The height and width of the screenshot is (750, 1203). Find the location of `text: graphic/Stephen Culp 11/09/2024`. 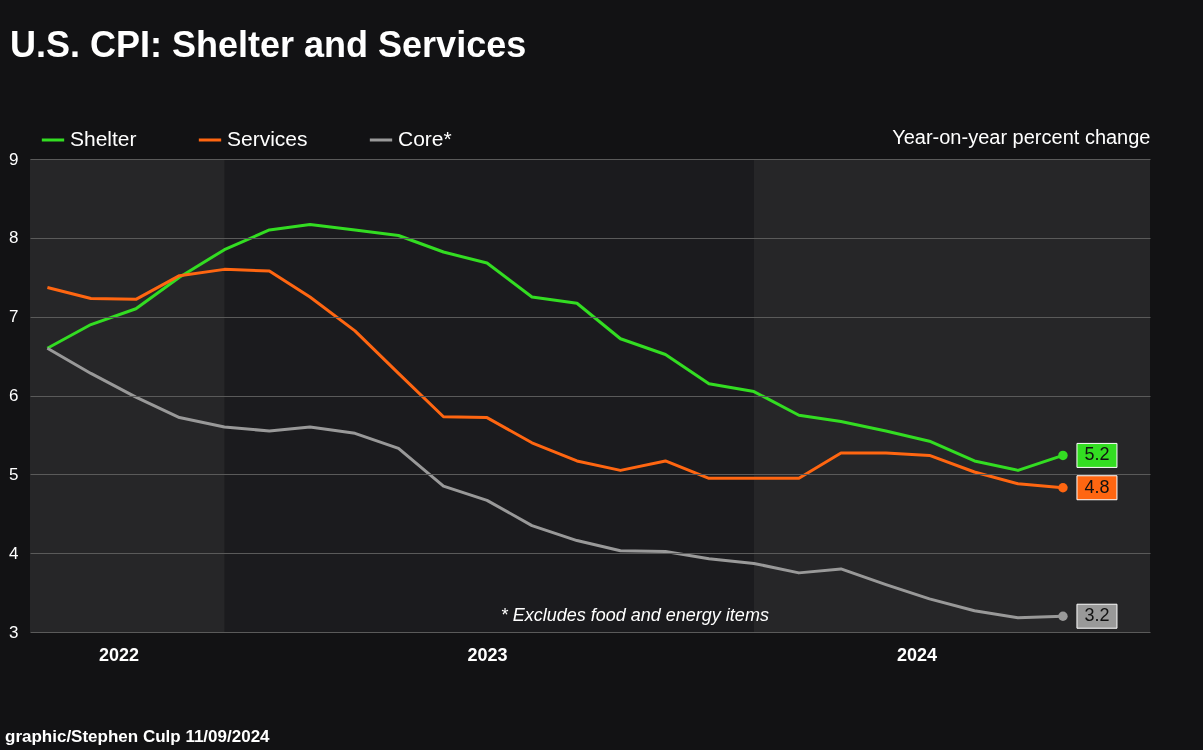

text: graphic/Stephen Culp 11/09/2024 is located at coordinates (138, 736).